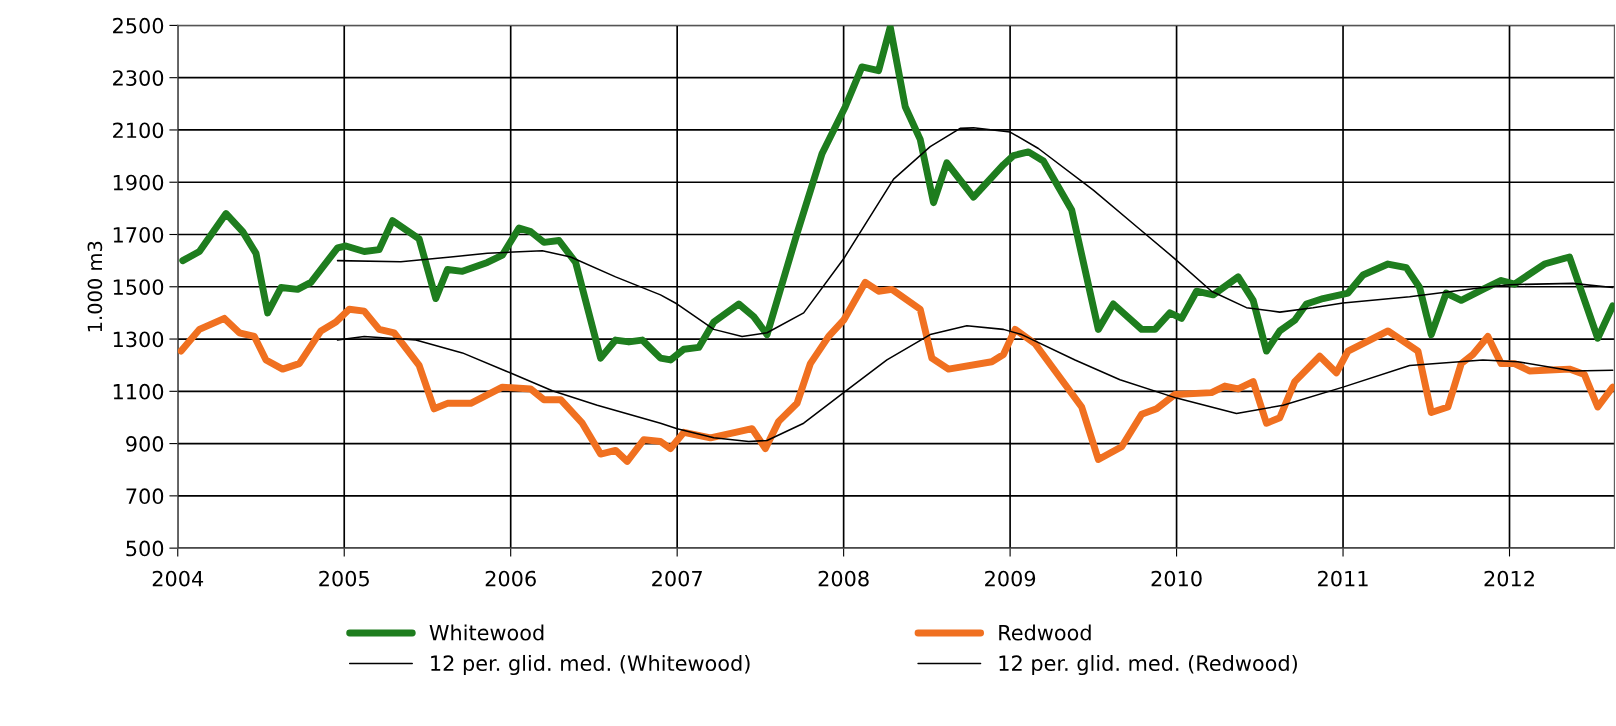 The width and height of the screenshot is (1616, 726). Describe the element at coordinates (138, 287) in the screenshot. I see `y-tick-label: 1500` at that location.